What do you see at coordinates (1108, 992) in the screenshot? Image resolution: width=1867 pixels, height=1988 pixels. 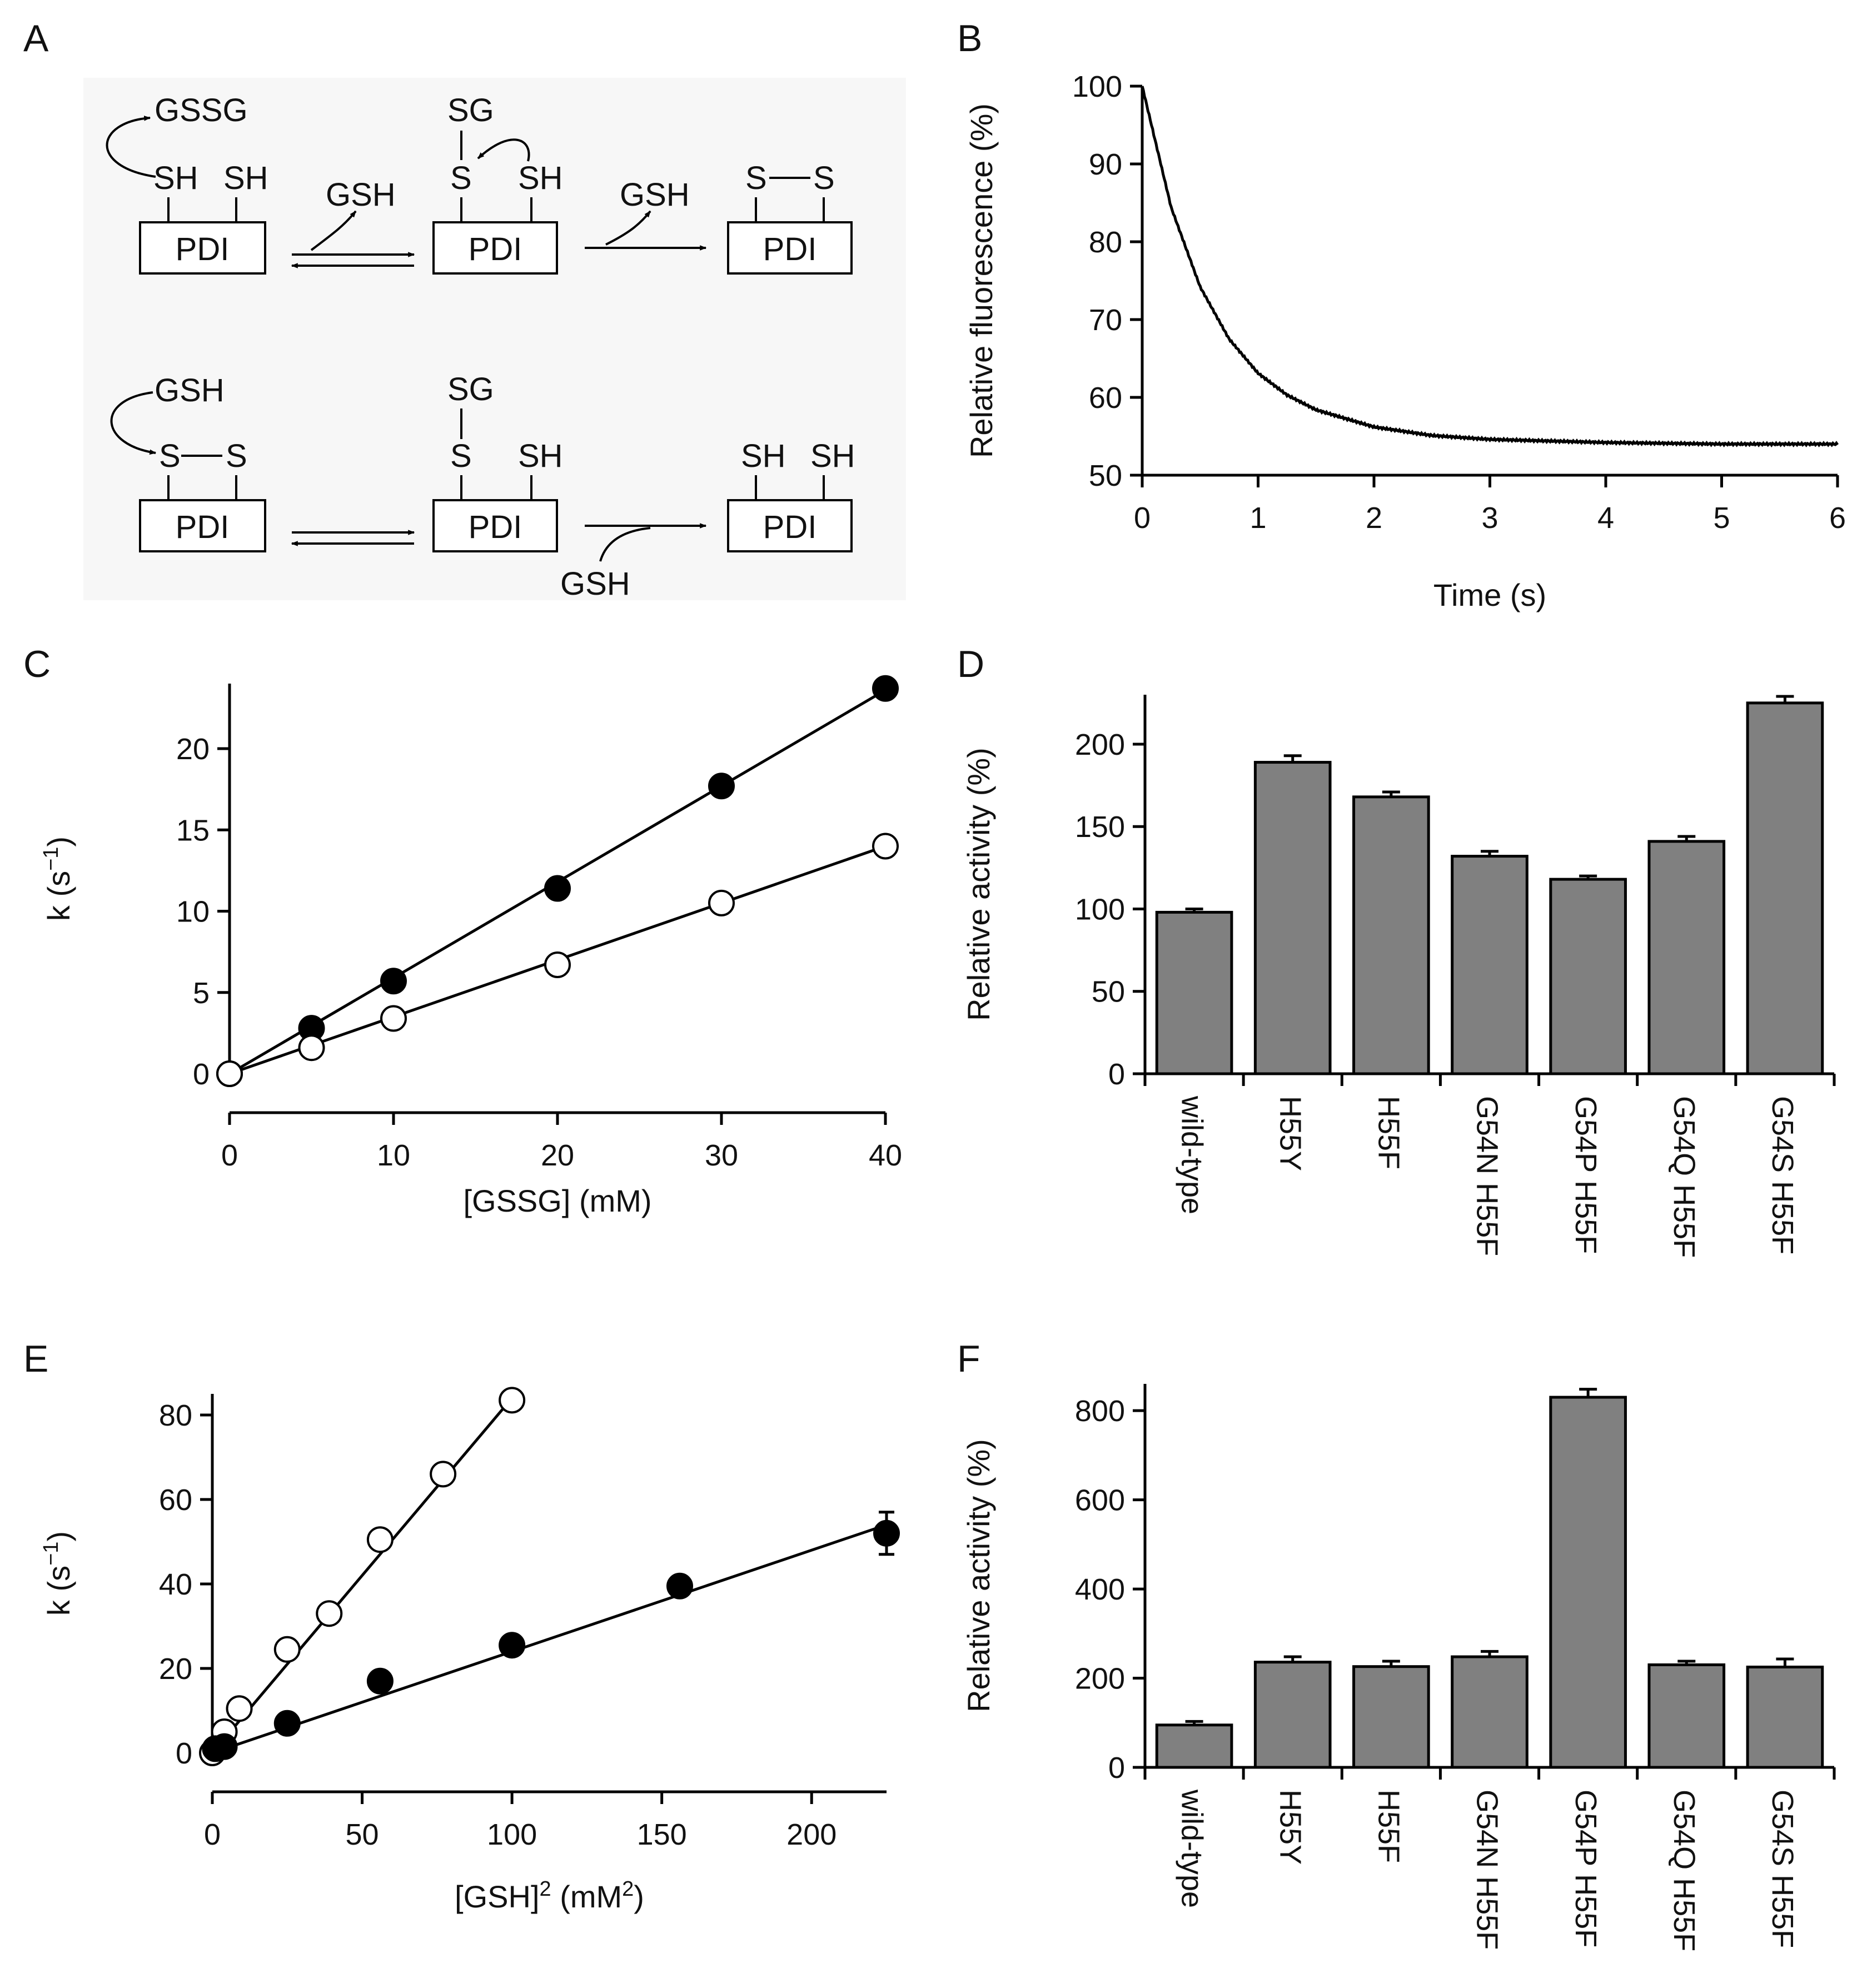 I see `y-tick-label: 50` at bounding box center [1108, 992].